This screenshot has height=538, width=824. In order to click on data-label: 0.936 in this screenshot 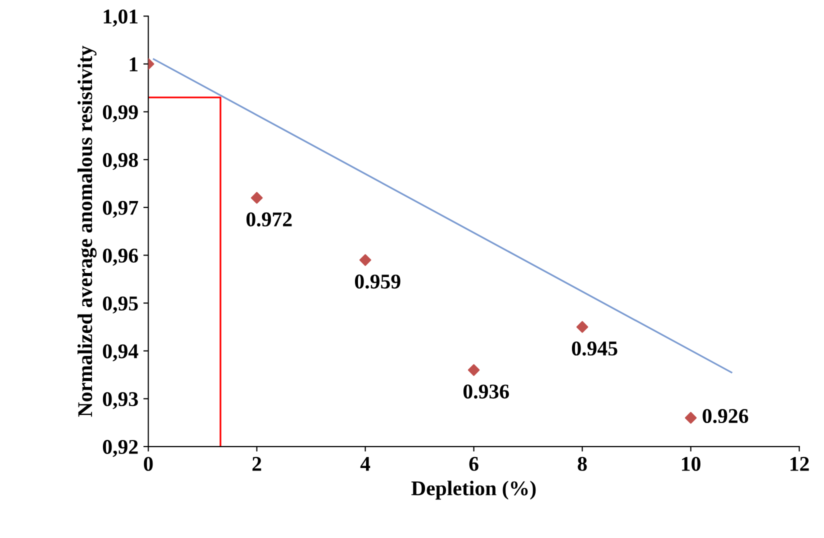, I will do `click(486, 391)`.